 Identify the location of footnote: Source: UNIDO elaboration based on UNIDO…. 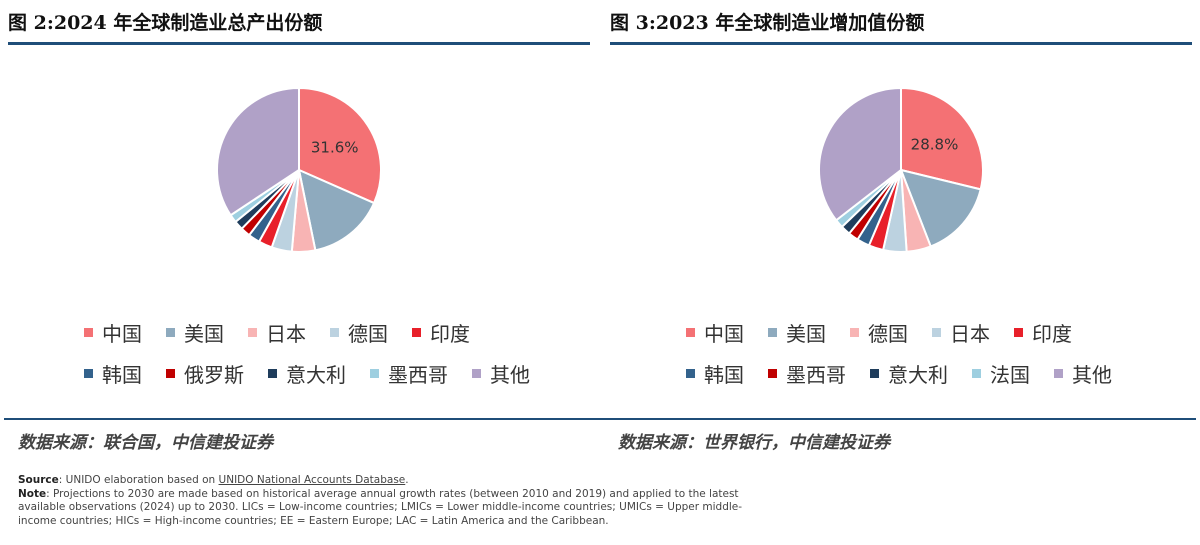
(388, 501).